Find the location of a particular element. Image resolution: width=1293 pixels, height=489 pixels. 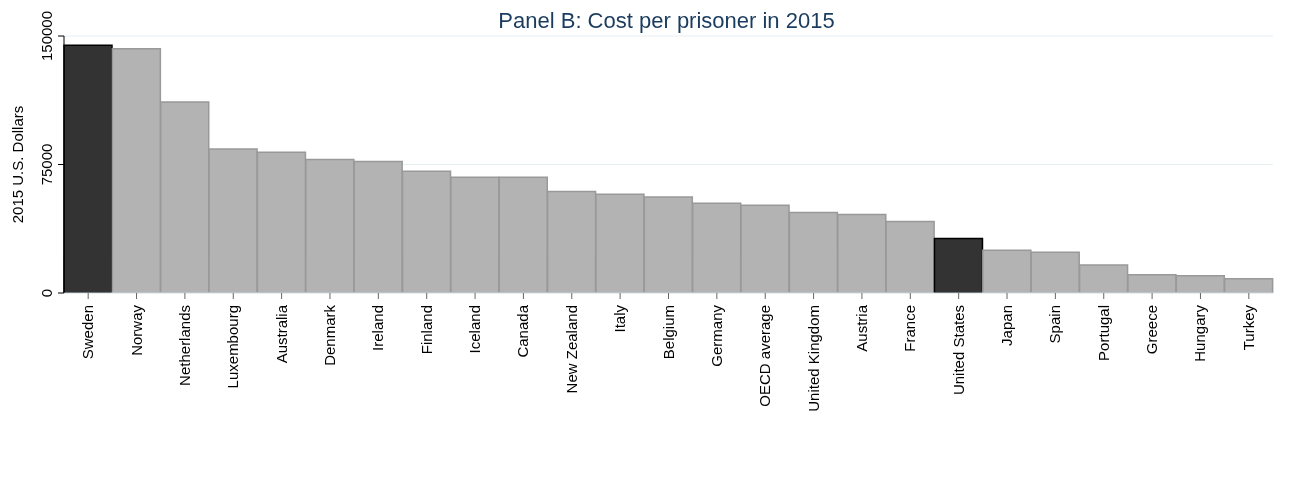

y-tick-label: 75000 is located at coordinates (46, 164).